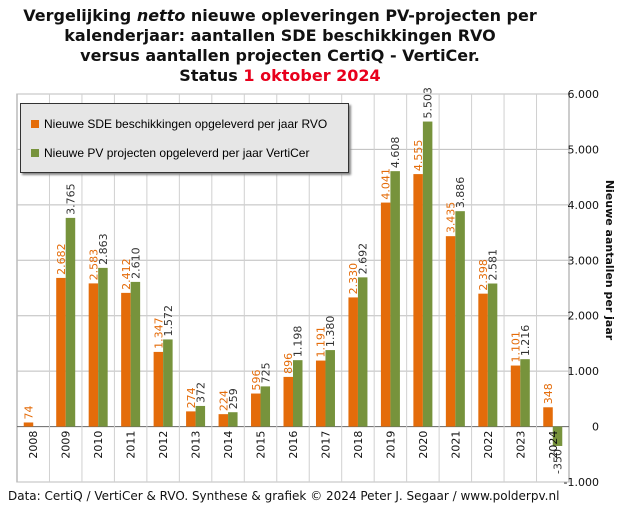 This screenshot has width=621, height=511. I want to click on data-label-pv: 259, so click(233, 398).